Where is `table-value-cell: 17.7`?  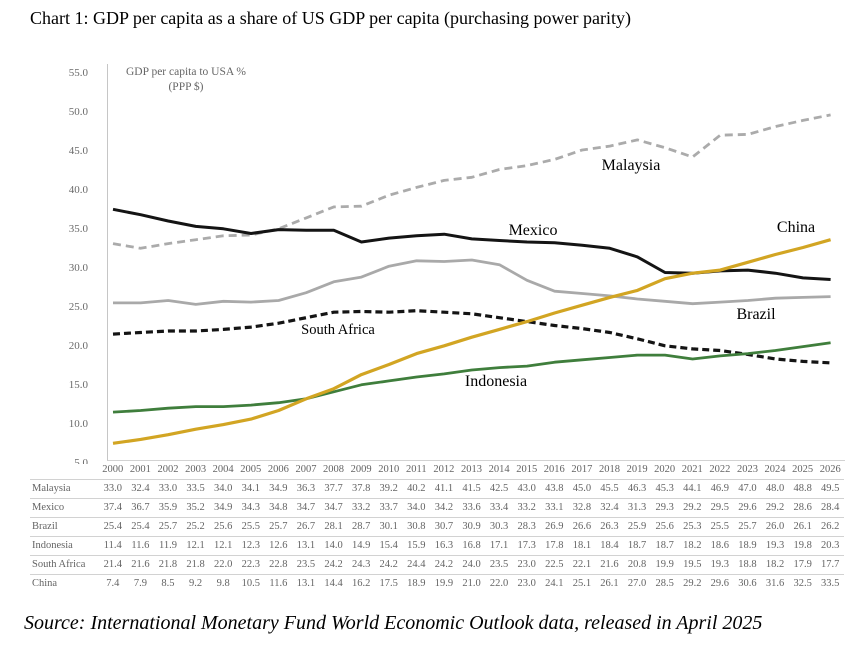 table-value-cell: 17.7 is located at coordinates (830, 565).